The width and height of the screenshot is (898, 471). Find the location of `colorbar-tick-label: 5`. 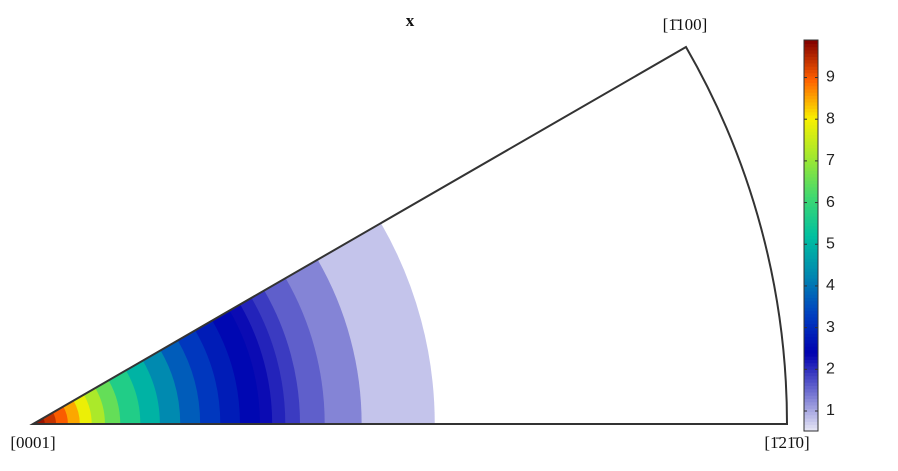

colorbar-tick-label: 5 is located at coordinates (830, 243).